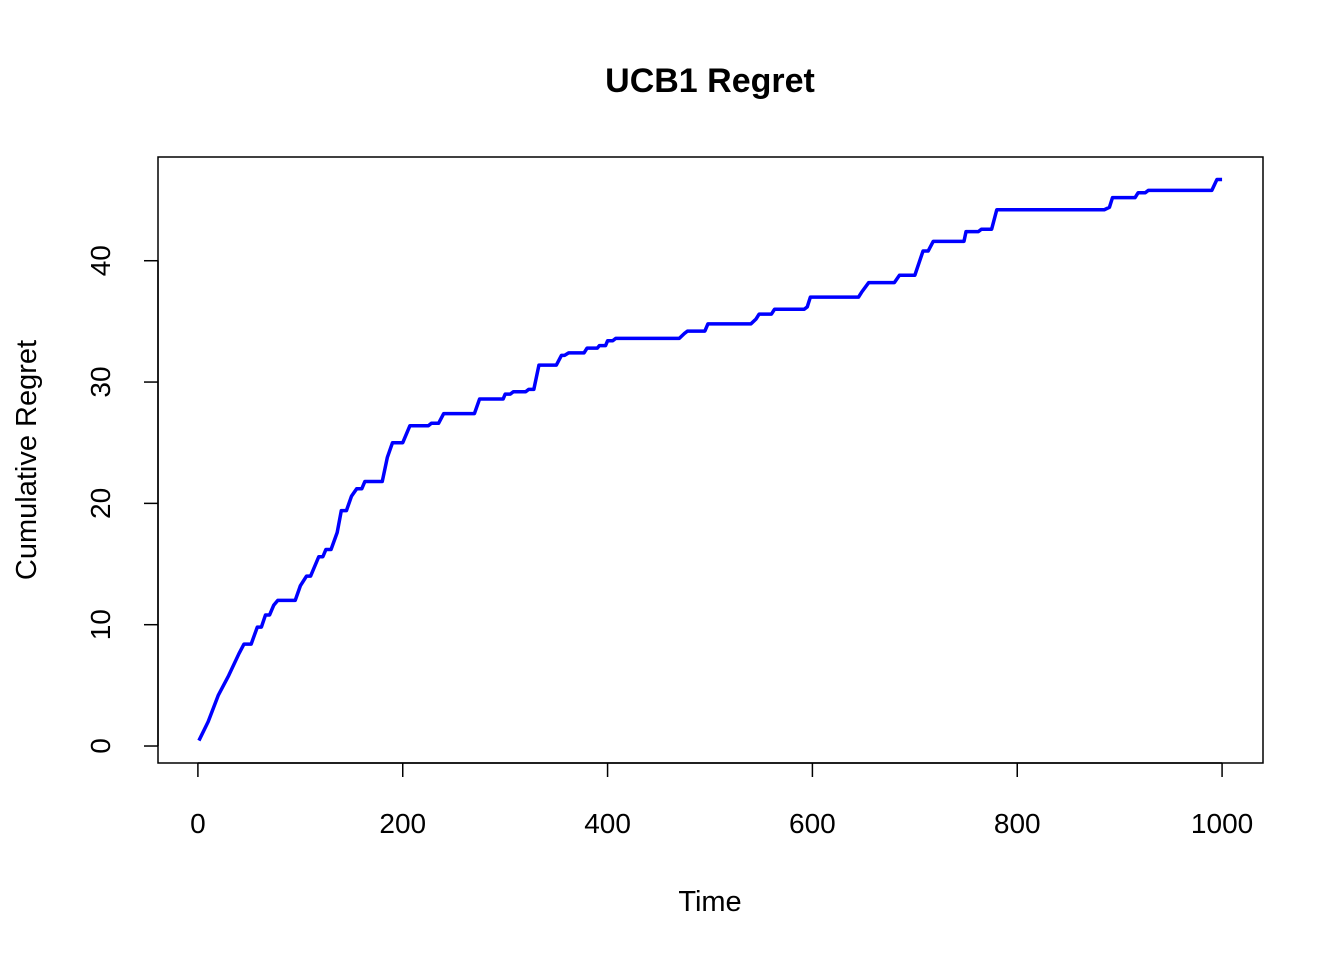  I want to click on x-tick-label: 200, so click(402, 823).